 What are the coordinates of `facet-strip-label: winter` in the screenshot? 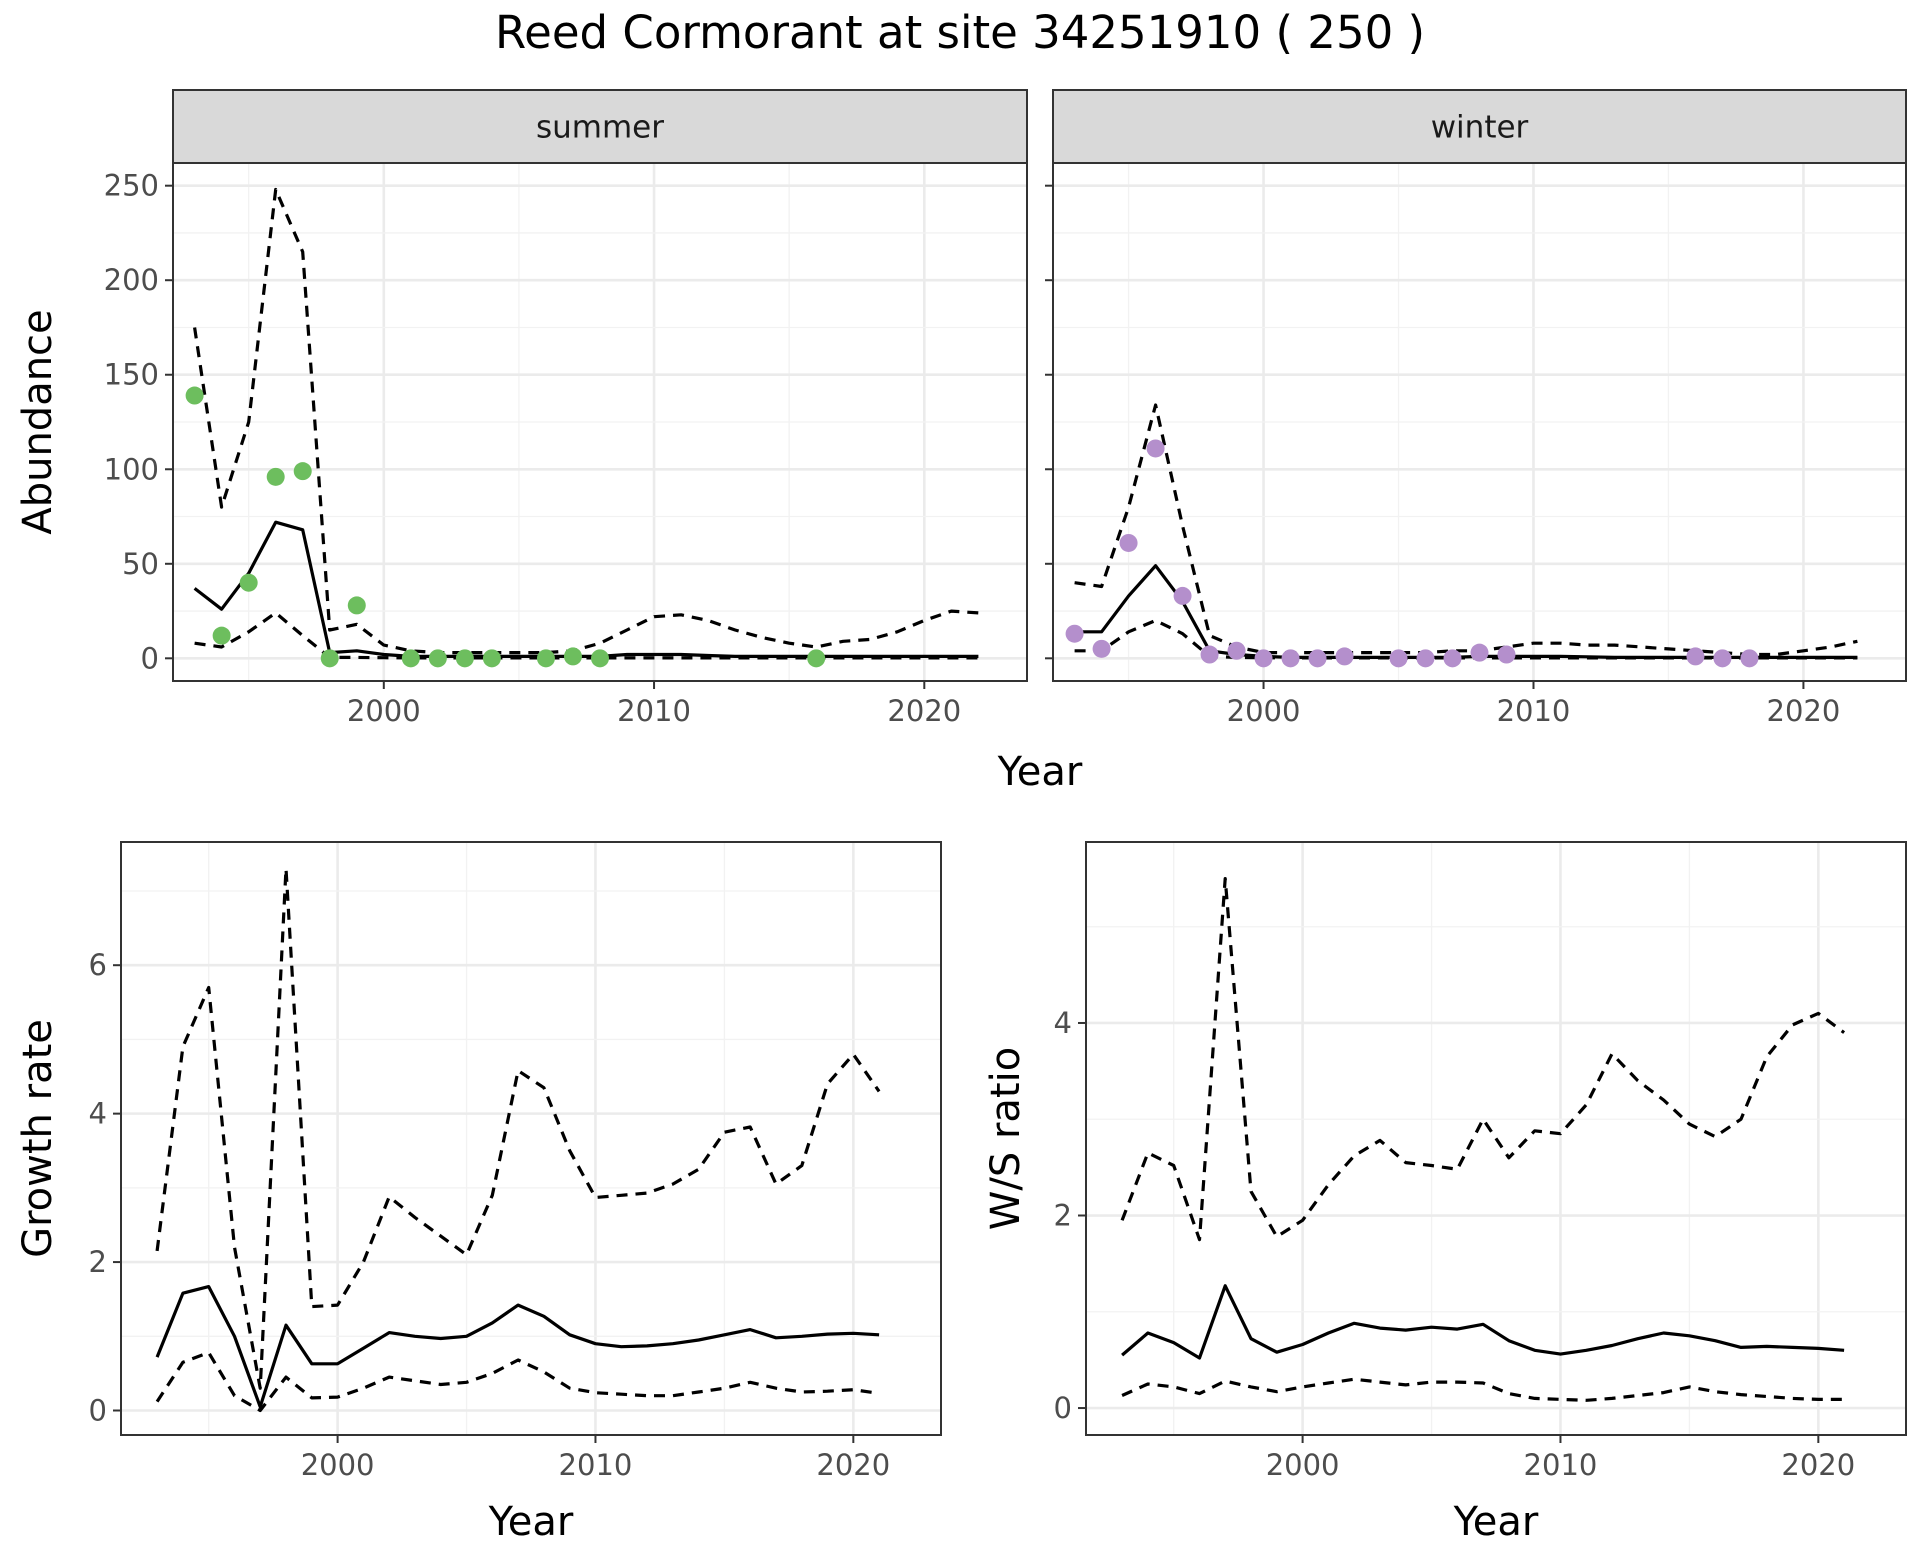 It's located at (1480, 128).